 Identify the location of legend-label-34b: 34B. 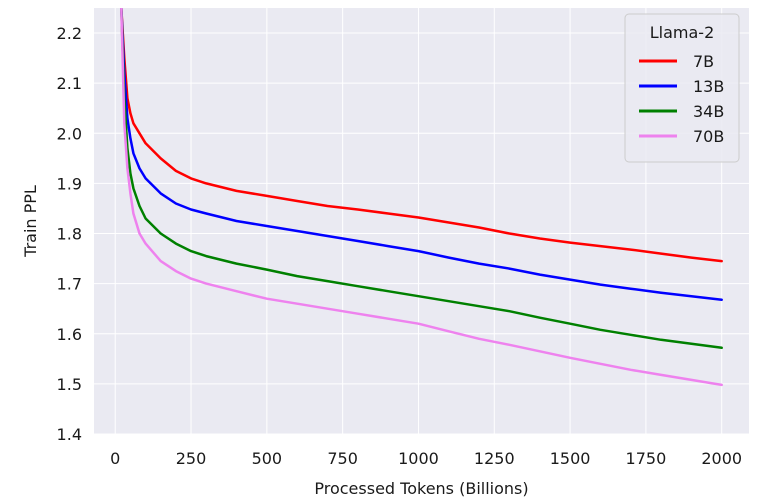
(708, 111).